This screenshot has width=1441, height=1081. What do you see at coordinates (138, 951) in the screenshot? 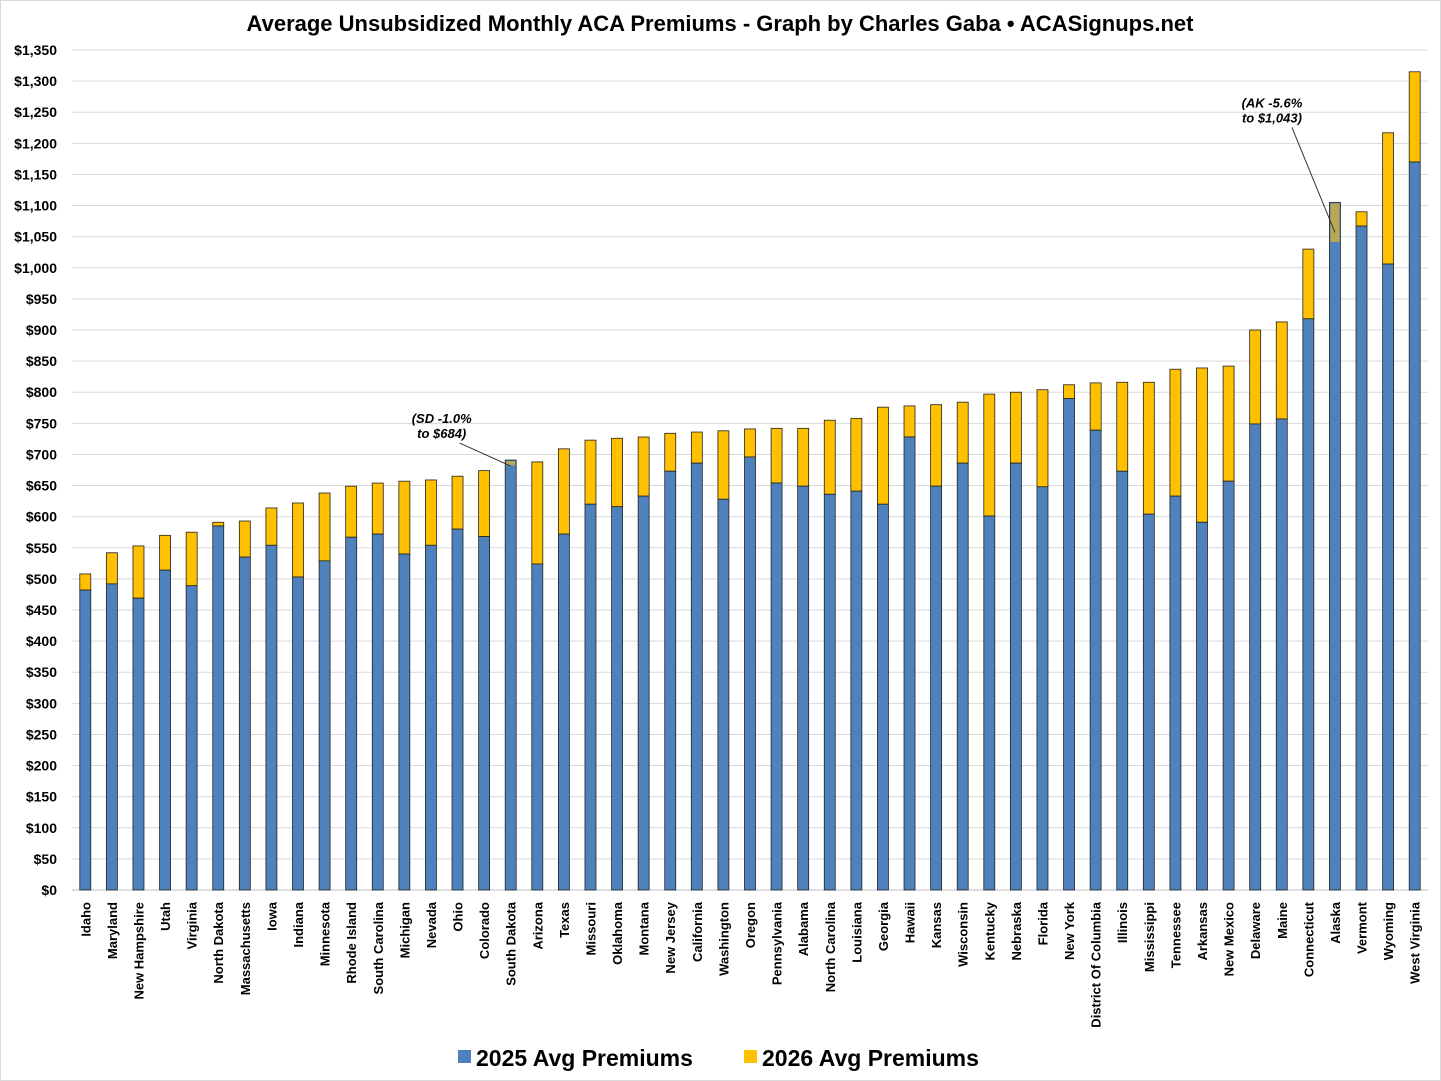
I see `x-tick-label: New Hampshire` at bounding box center [138, 951].